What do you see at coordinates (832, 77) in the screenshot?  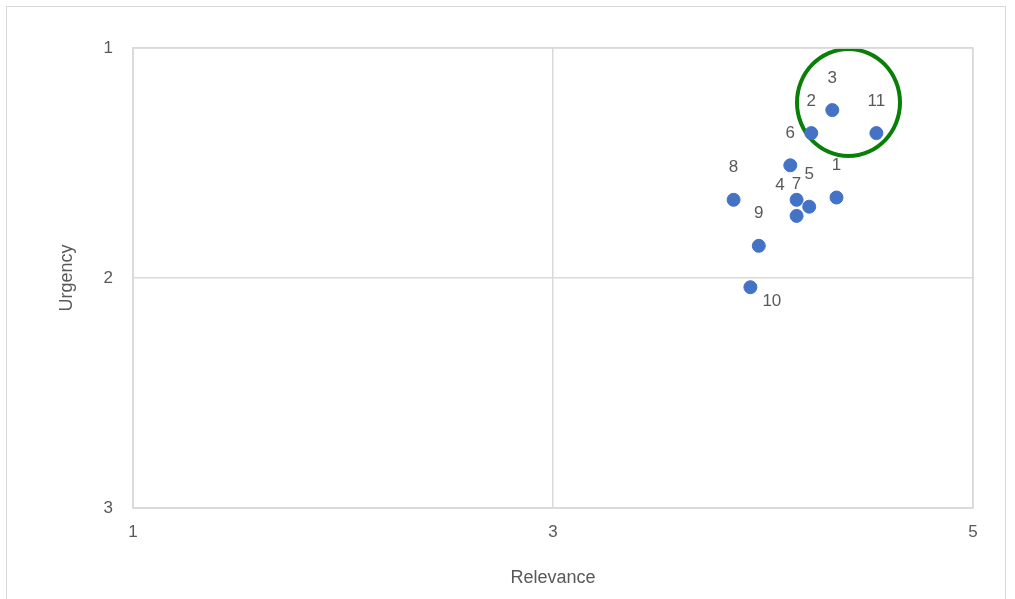 I see `annotation: 3` at bounding box center [832, 77].